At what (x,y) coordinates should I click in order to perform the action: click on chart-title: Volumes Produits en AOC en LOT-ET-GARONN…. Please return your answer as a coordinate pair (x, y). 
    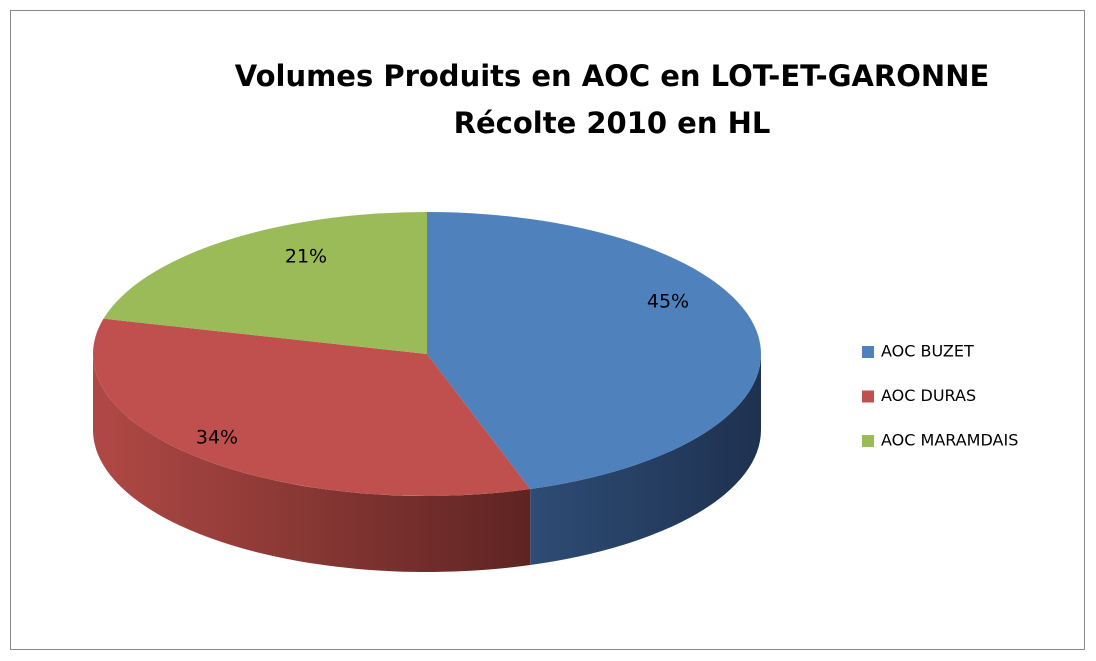
    Looking at the image, I should click on (612, 76).